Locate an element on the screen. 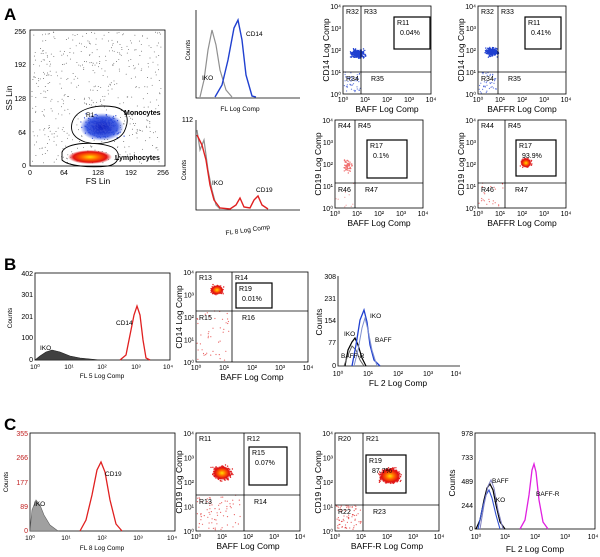 Image resolution: width=600 pixels, height=557 pixels. a-quad3-xtick-0: 10⁰ is located at coordinates (335, 214).